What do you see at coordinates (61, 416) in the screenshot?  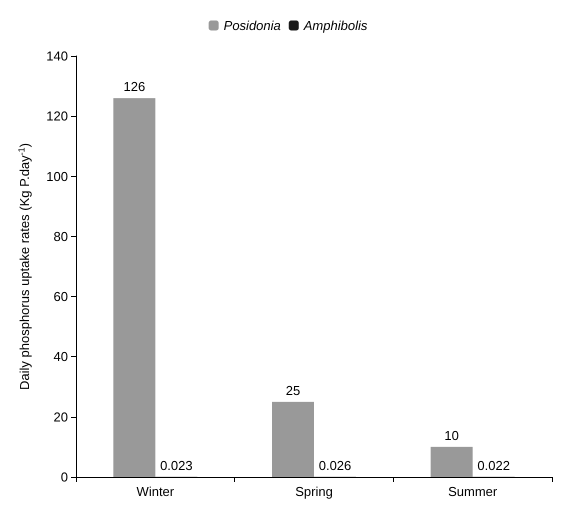 I see `y-tick-label: 20` at bounding box center [61, 416].